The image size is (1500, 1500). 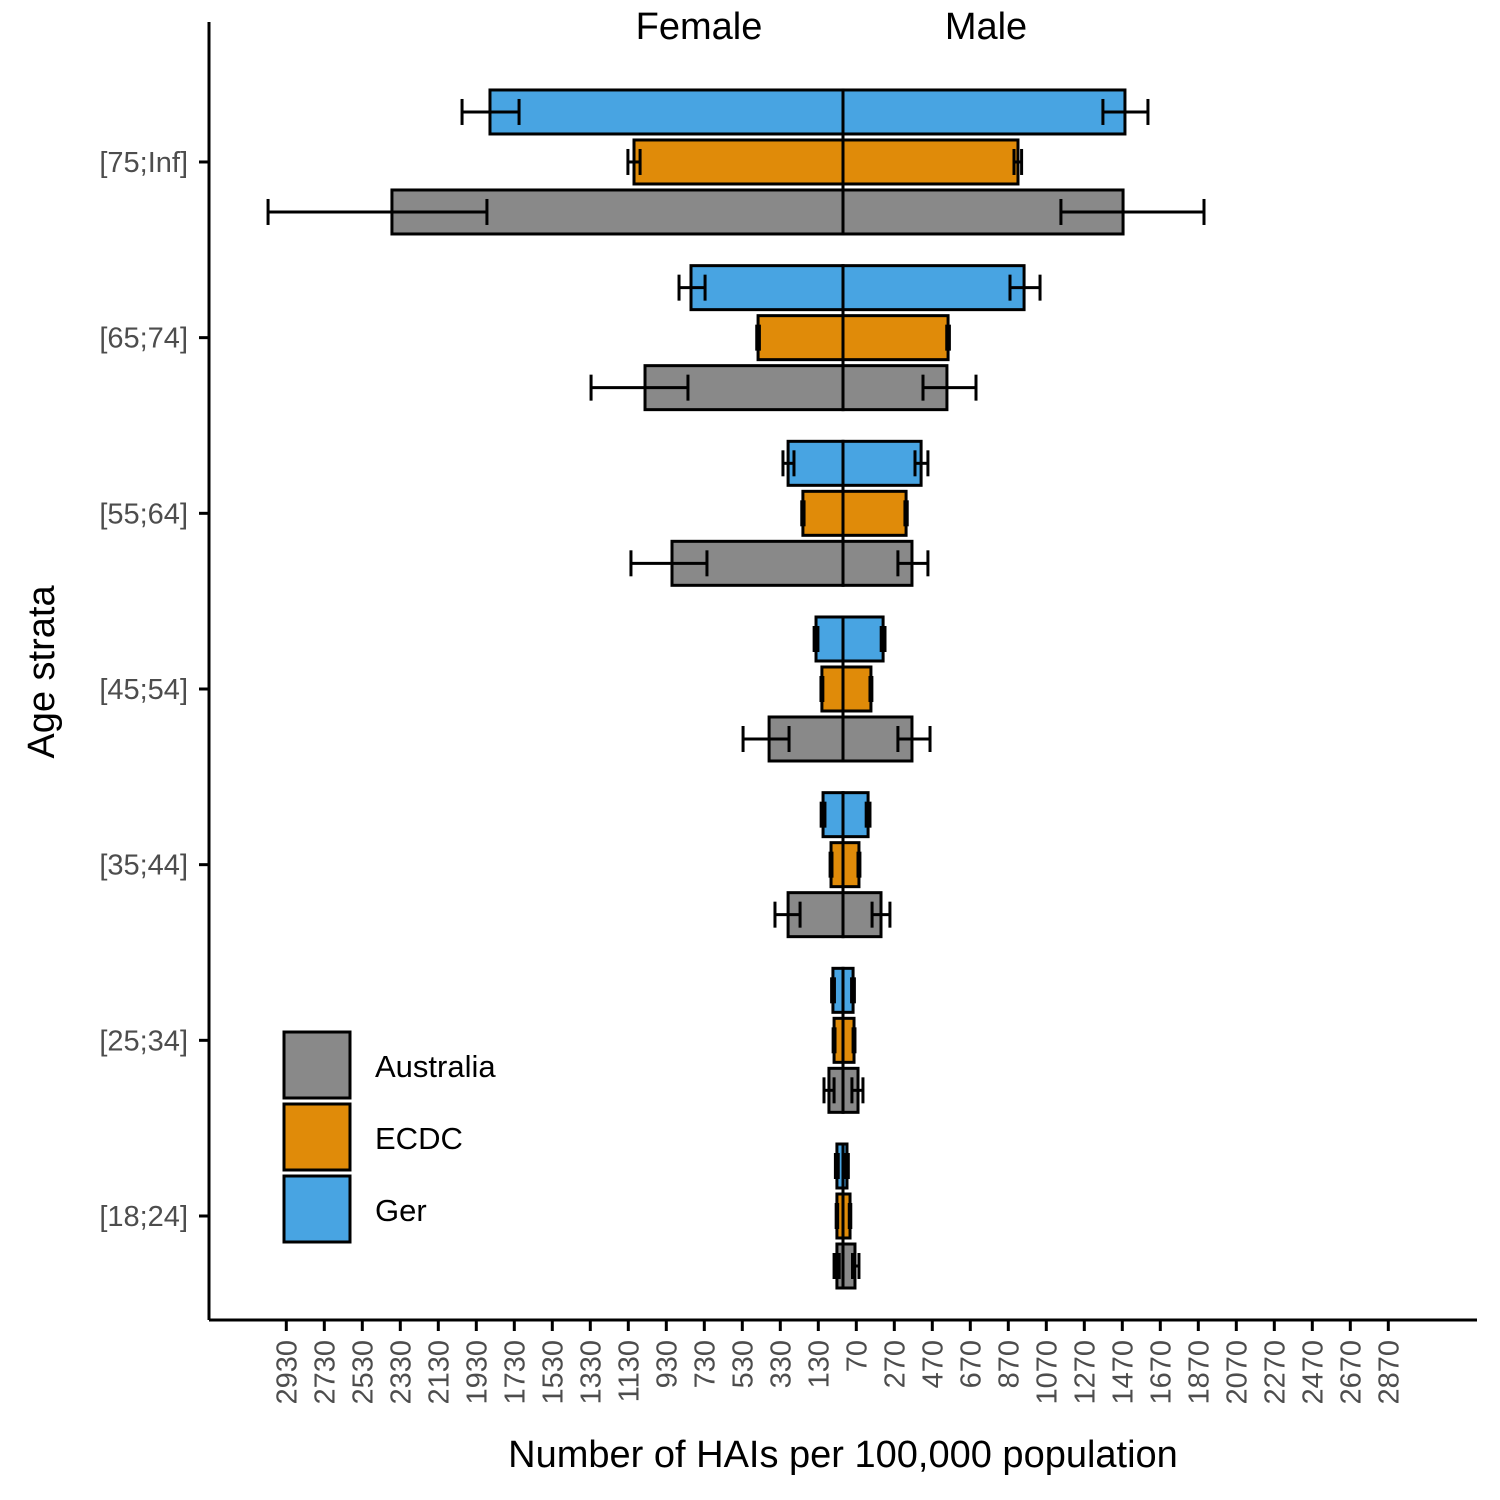 I want to click on male-label: Male, so click(x=986, y=27).